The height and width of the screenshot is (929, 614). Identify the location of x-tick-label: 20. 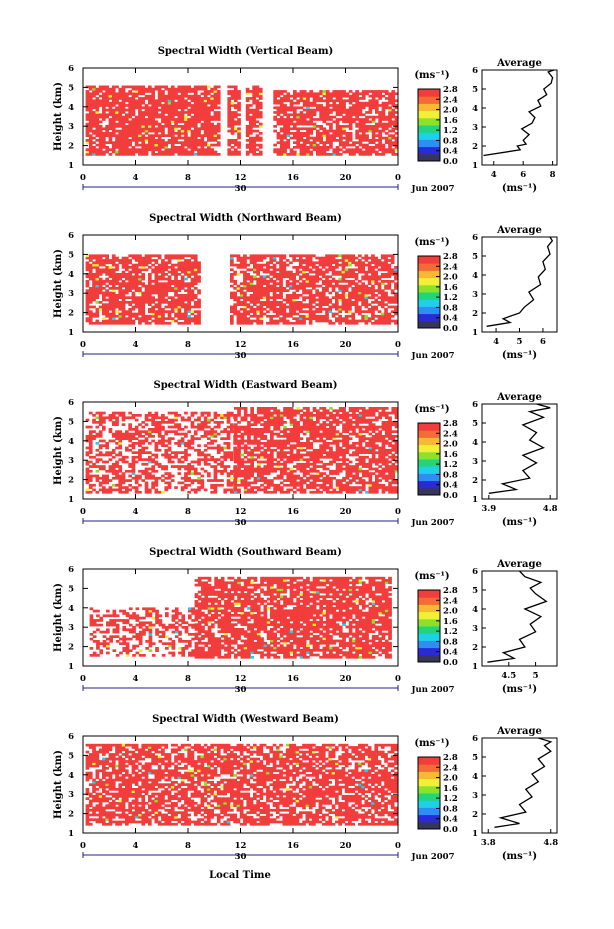
(346, 345).